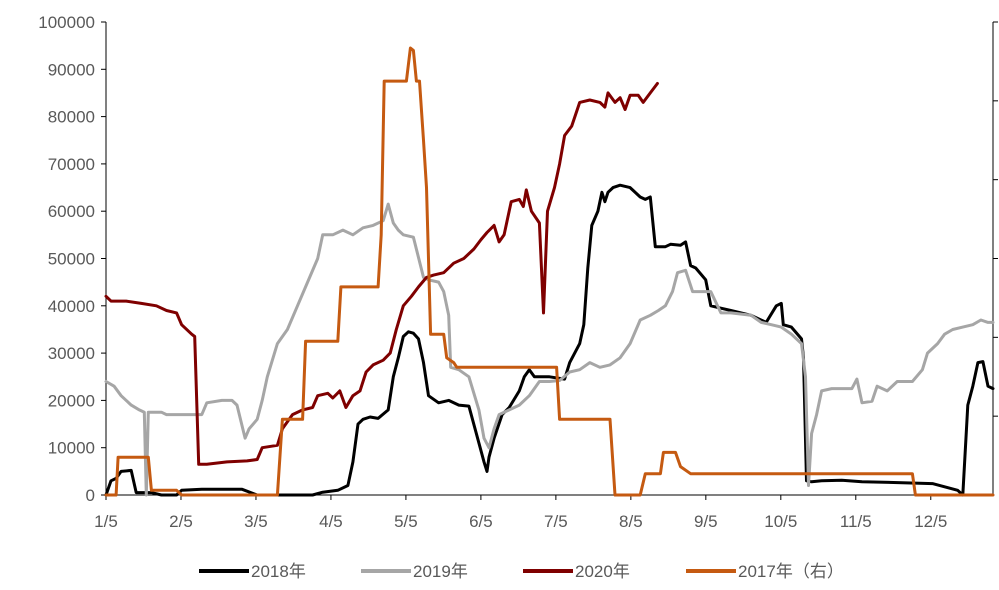 This screenshot has height=590, width=999. What do you see at coordinates (71, 353) in the screenshot?
I see `y-tick-label: 30000` at bounding box center [71, 353].